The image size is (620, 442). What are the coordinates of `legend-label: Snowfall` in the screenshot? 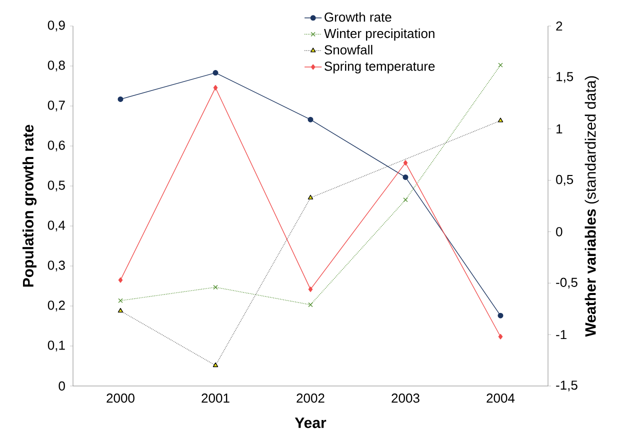 It's located at (348, 49).